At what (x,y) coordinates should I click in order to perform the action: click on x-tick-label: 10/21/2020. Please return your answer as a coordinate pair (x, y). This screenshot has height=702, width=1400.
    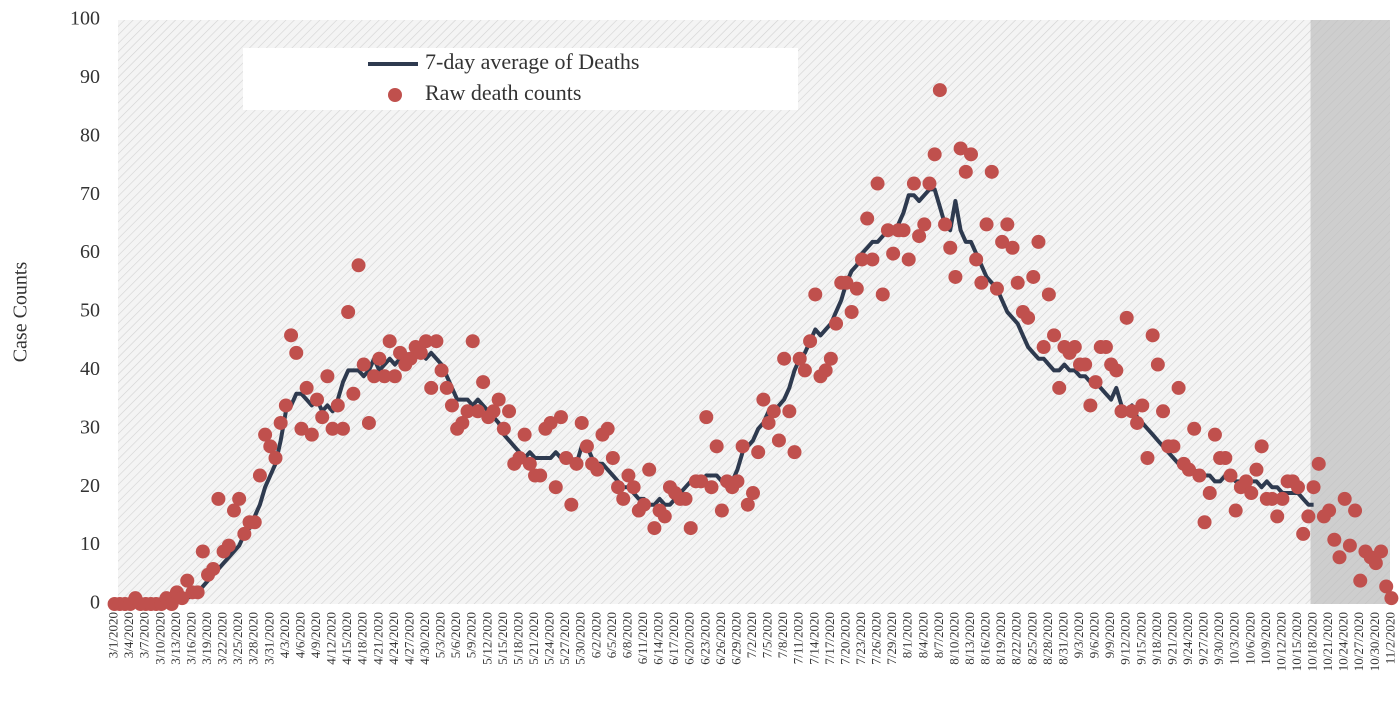
    Looking at the image, I should click on (1327, 641).